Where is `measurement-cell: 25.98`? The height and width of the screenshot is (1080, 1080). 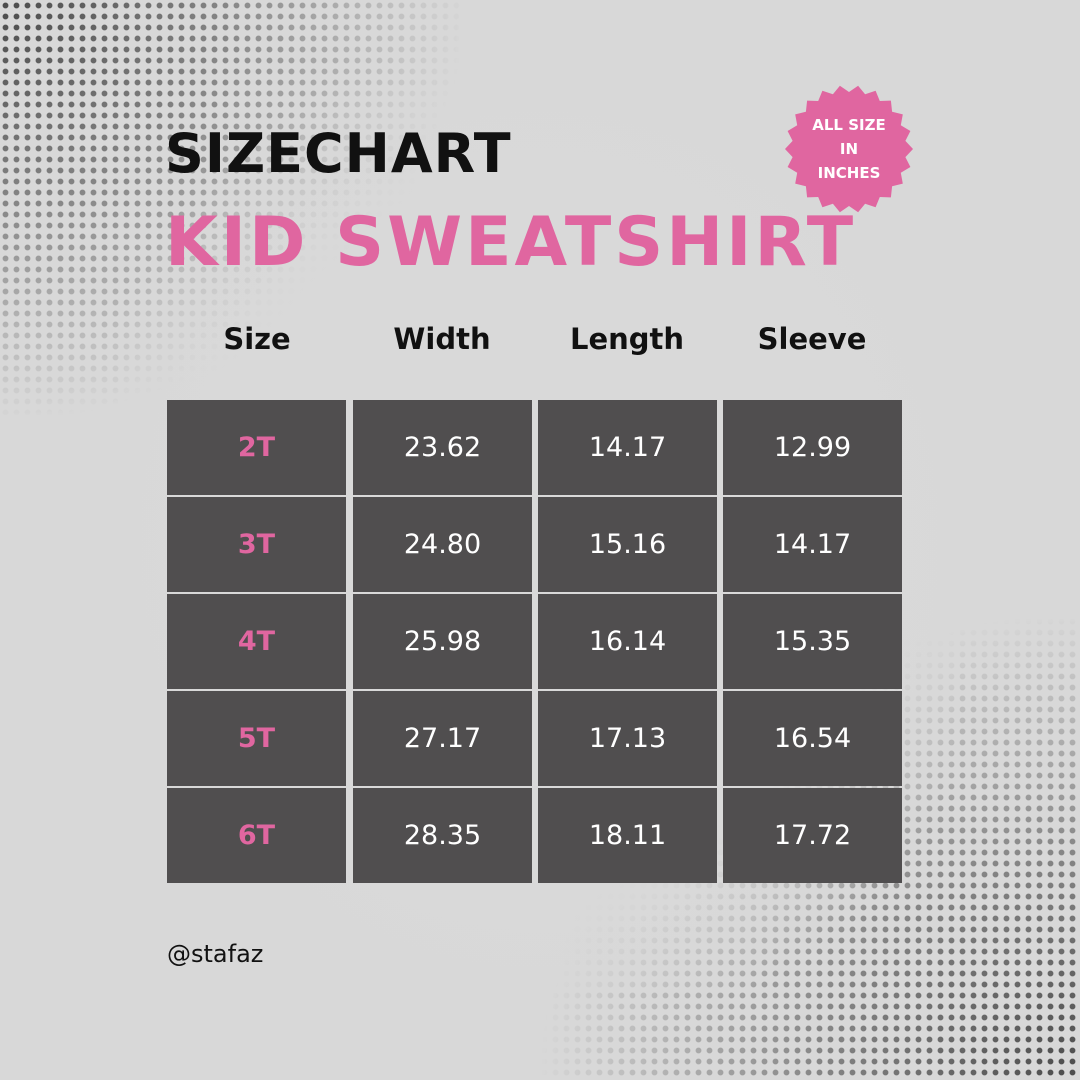
measurement-cell: 25.98 is located at coordinates (442, 641).